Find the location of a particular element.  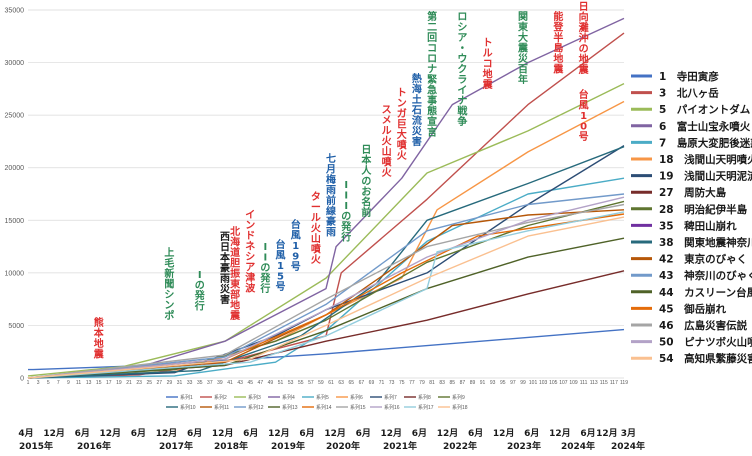

x-tick-label: 73 is located at coordinates (392, 383).